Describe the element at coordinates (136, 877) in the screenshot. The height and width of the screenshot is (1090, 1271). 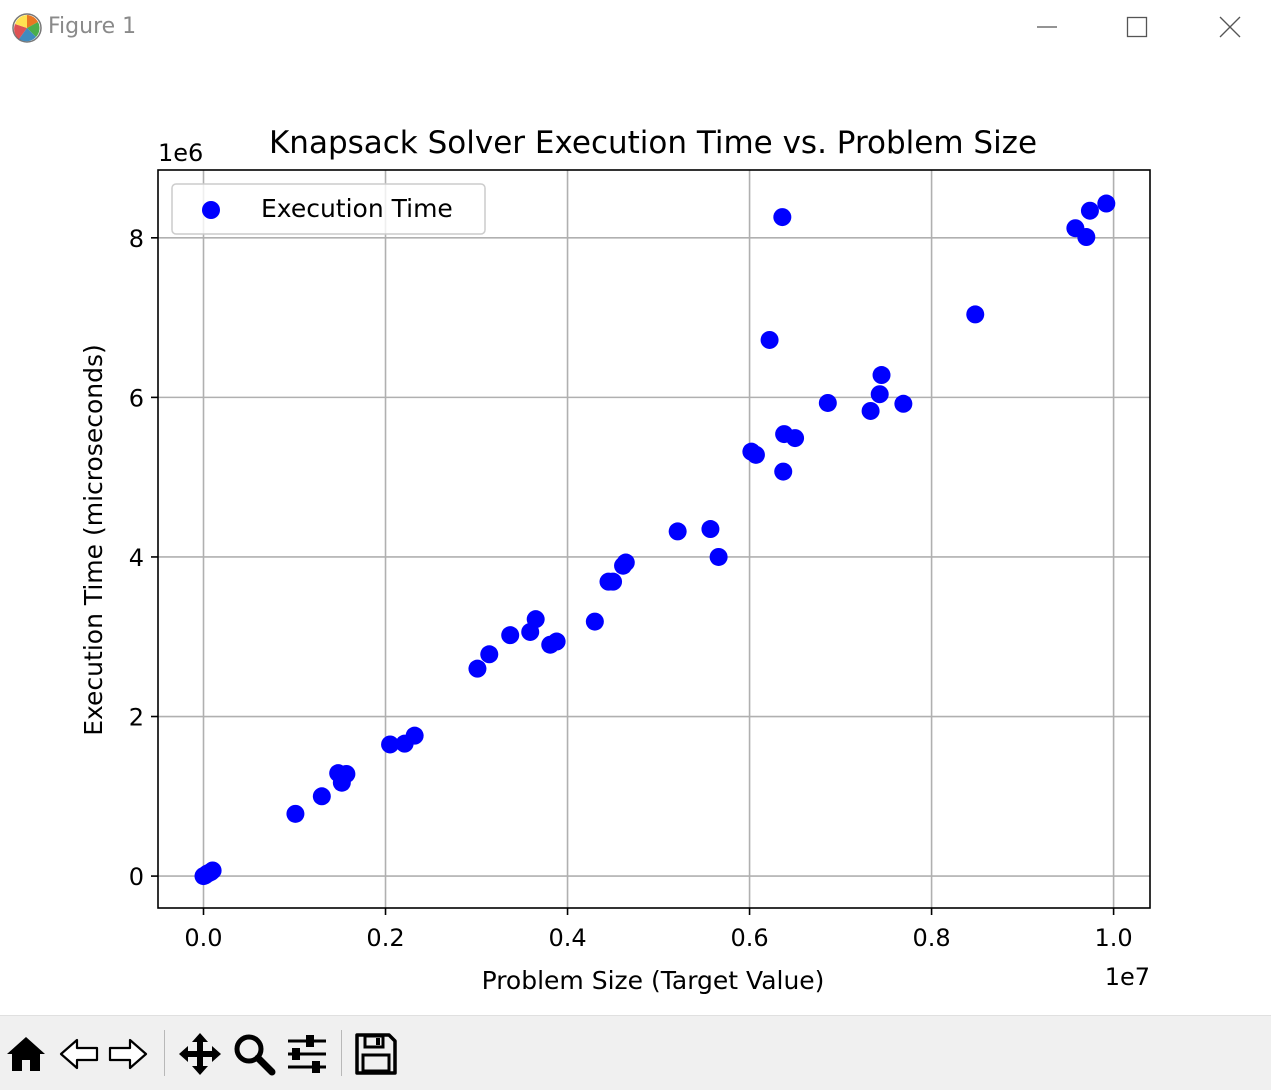
I see `y-tick-label: 0` at that location.